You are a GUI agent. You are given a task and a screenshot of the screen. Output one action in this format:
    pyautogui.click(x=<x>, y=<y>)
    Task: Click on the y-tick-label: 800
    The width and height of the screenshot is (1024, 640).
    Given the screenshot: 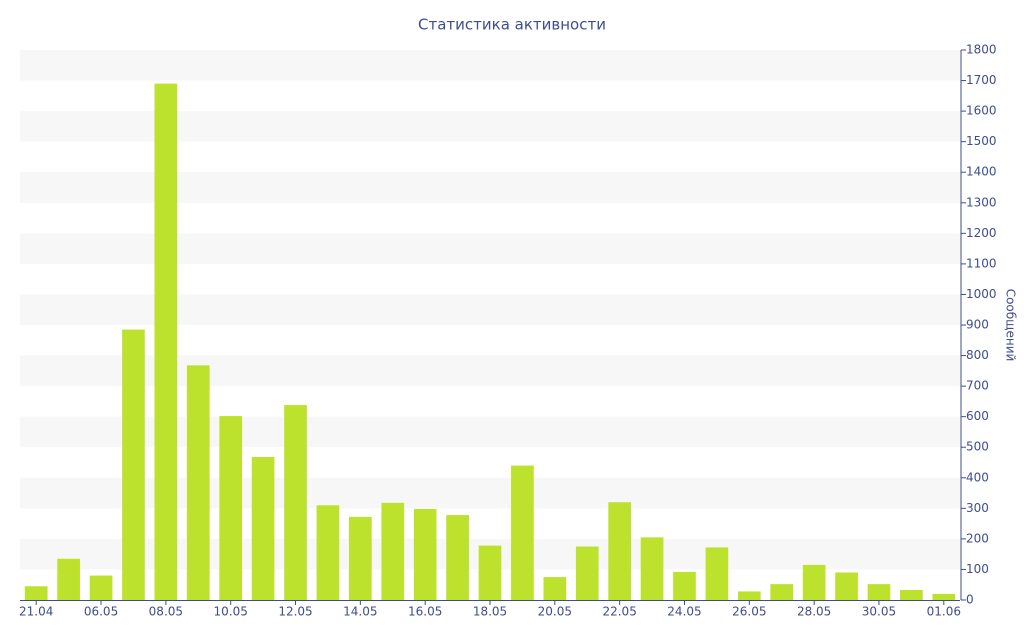 What is the action you would take?
    pyautogui.click(x=977, y=355)
    